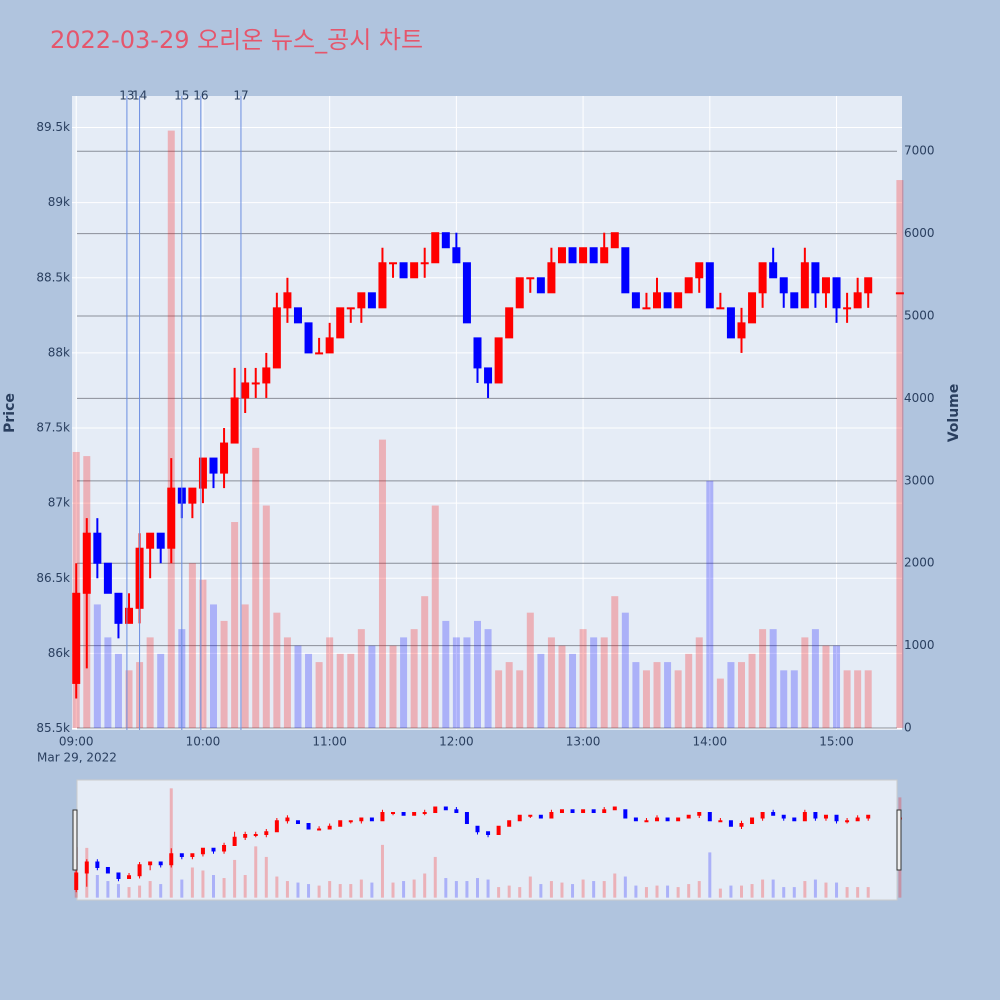 This screenshot has height=1000, width=1000. I want to click on range-handle-left, so click(75, 840).